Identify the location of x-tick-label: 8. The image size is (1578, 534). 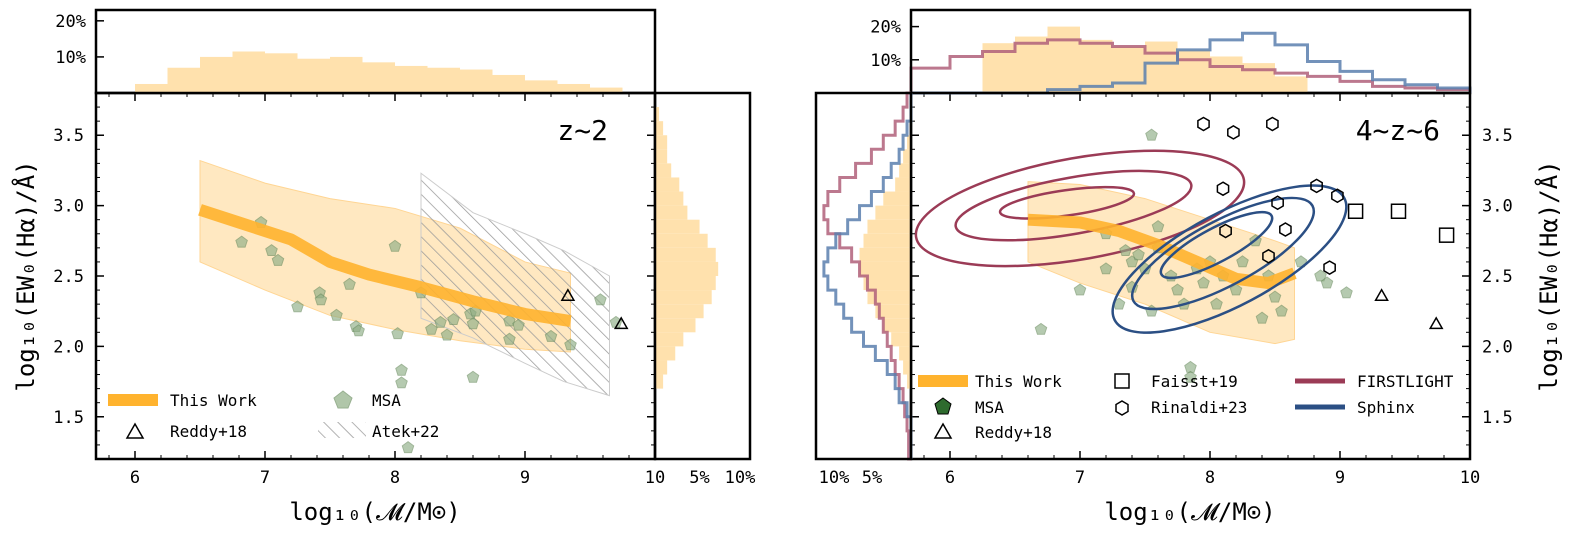
(395, 478).